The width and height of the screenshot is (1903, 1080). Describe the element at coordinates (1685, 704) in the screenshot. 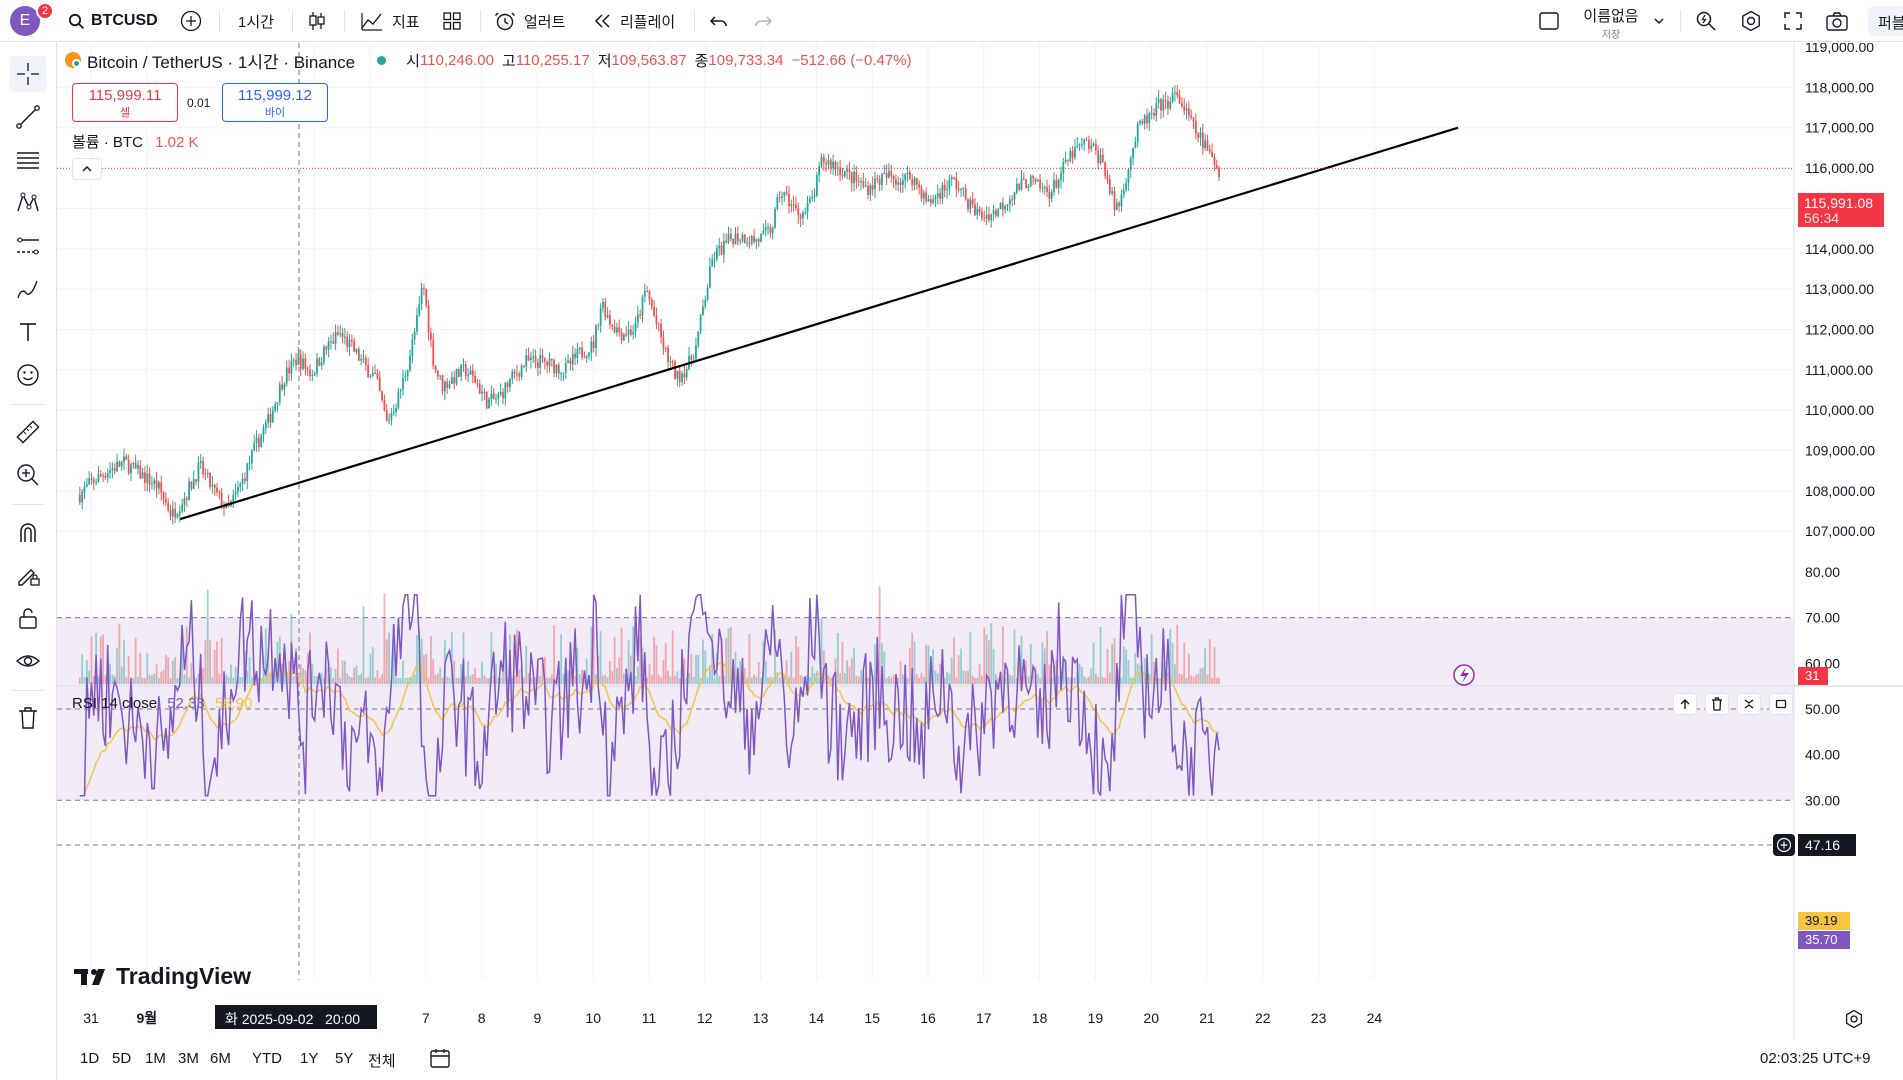

I see `move-pane-up-button` at that location.